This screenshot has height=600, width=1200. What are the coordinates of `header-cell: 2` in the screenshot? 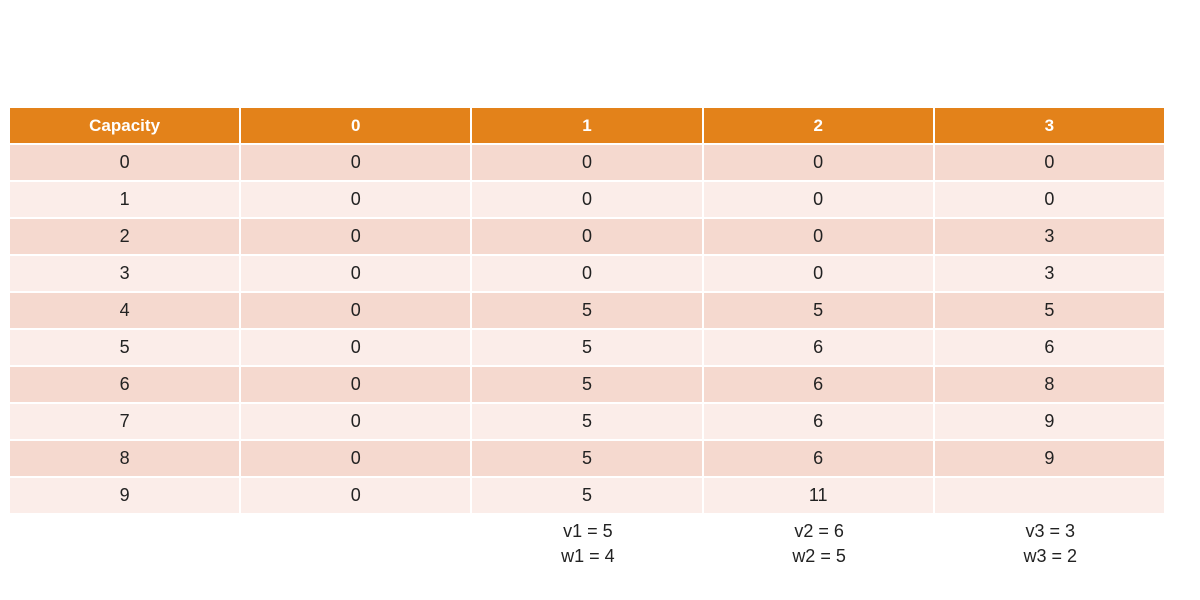 It's located at (819, 126).